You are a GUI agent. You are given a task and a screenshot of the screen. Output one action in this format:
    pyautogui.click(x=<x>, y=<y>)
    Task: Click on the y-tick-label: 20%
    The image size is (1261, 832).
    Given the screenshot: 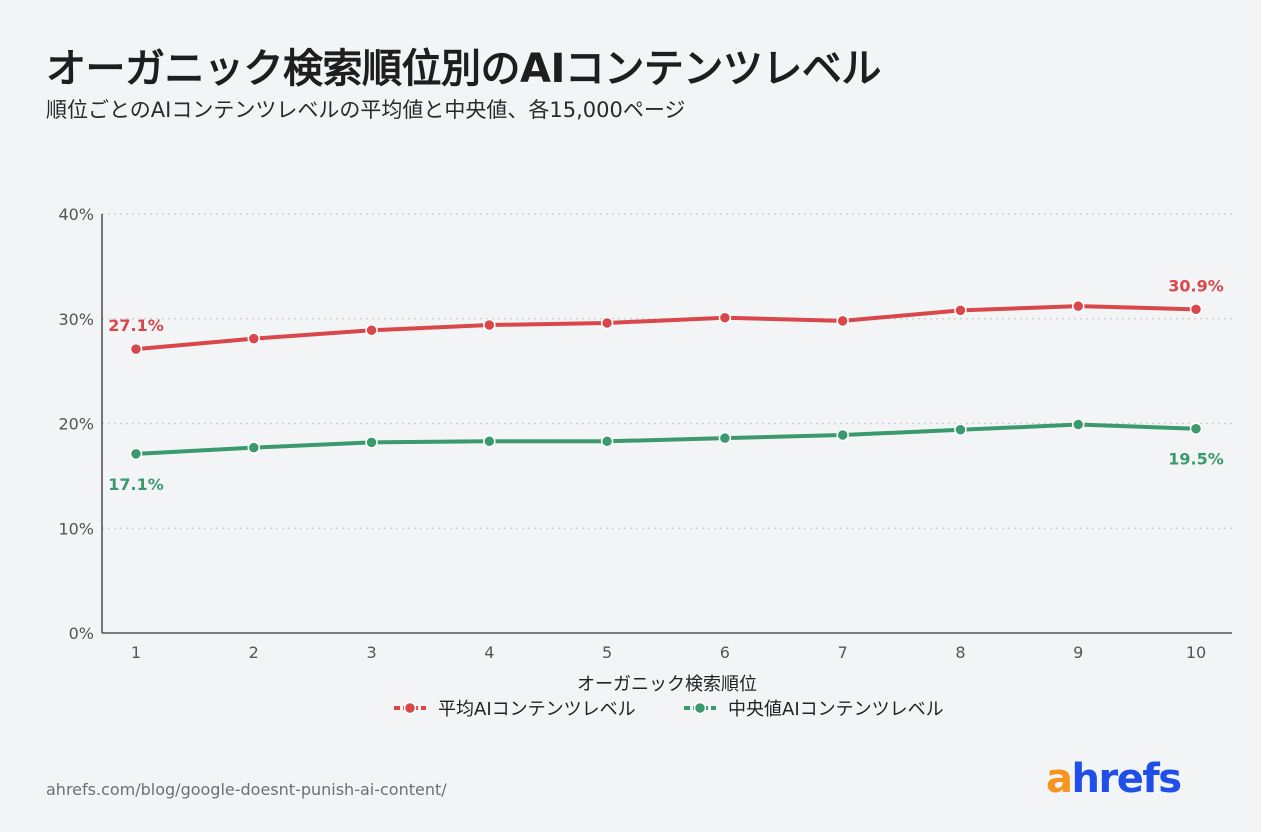 What is the action you would take?
    pyautogui.click(x=76, y=424)
    